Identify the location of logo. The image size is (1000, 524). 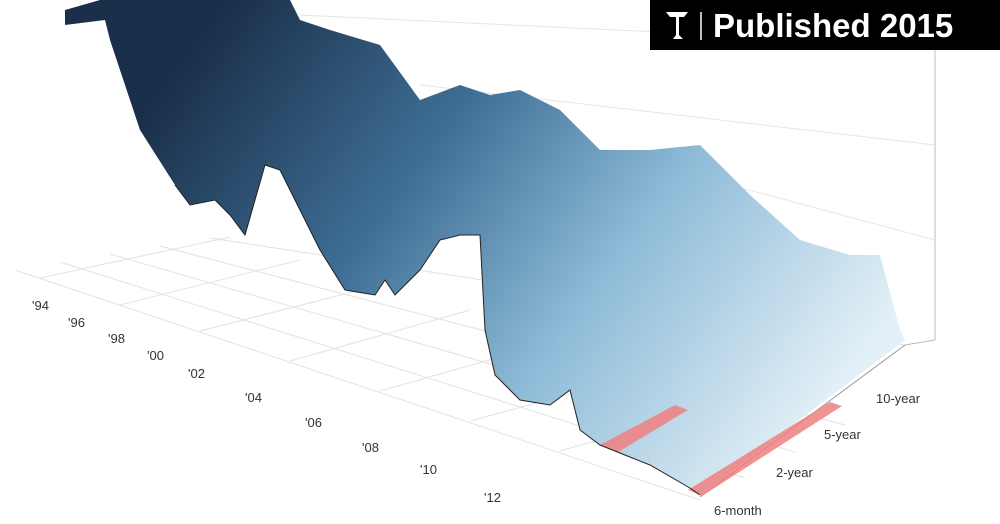
(677, 25).